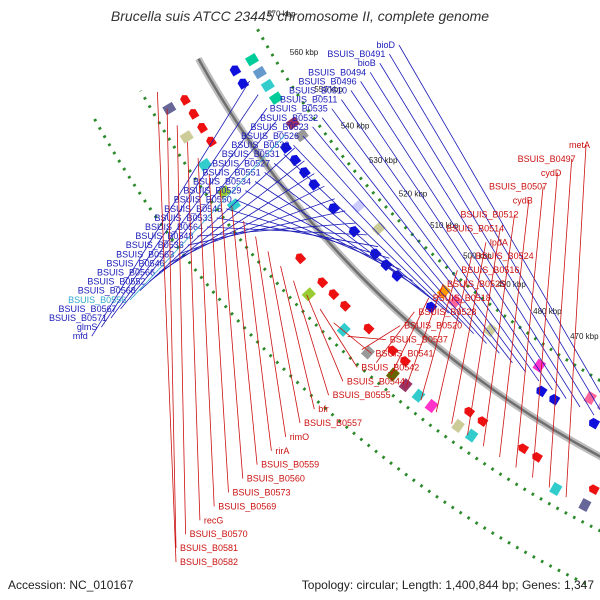 Image resolution: width=600 pixels, height=600 pixels. I want to click on gene-label: BSUIS_B0536, so click(155, 245).